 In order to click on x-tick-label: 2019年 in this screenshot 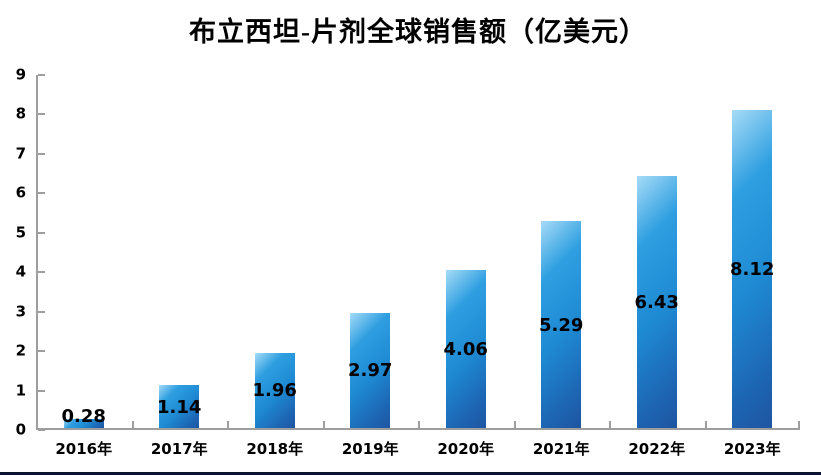, I will do `click(370, 449)`.